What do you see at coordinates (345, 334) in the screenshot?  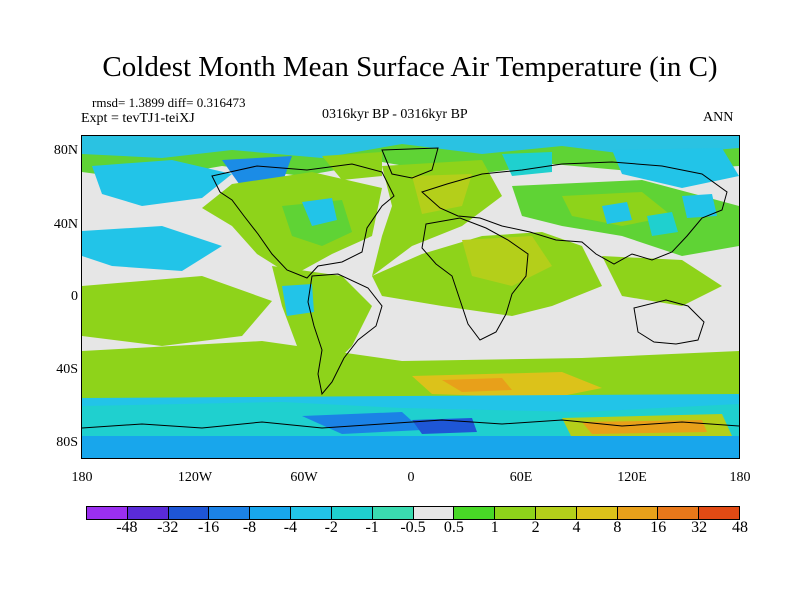 I see `coastline-south-america` at bounding box center [345, 334].